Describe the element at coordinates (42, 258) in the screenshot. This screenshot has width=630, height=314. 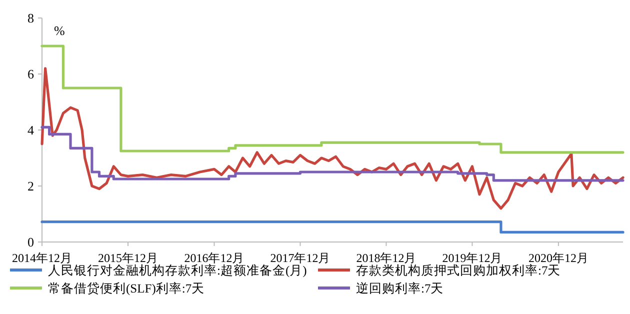
I see `x-tick-label: 2014年12月` at that location.